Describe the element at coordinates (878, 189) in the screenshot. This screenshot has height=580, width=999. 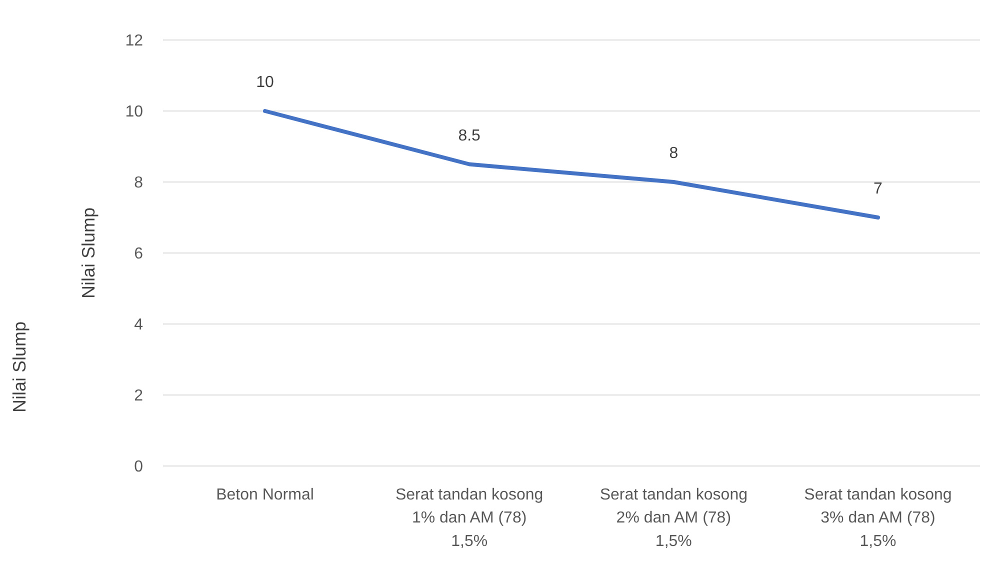
I see `data-label: 7` at that location.